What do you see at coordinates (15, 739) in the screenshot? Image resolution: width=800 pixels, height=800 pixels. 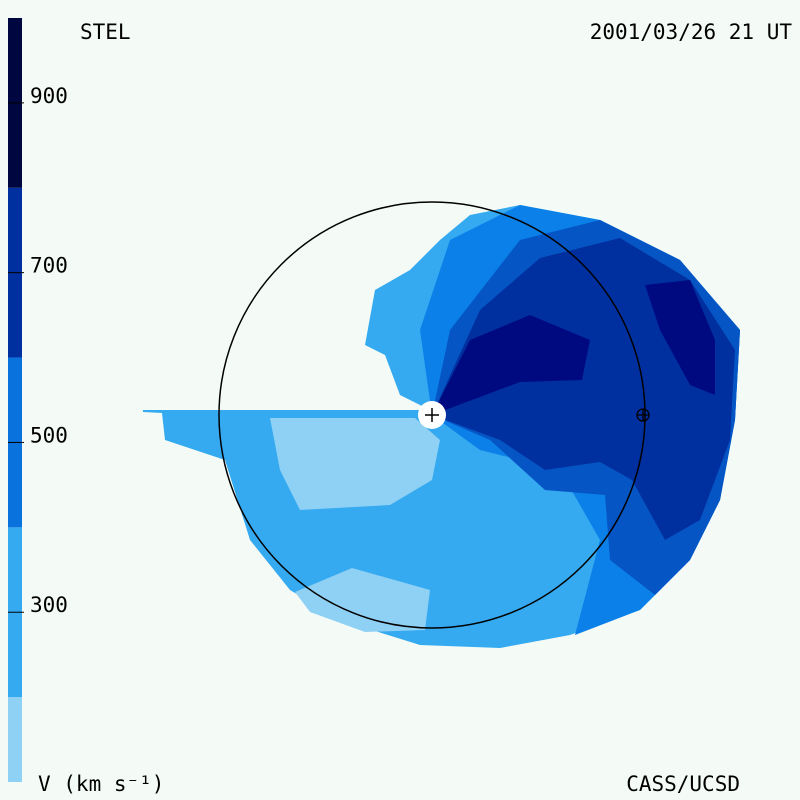 I see `colorbar-band` at bounding box center [15, 739].